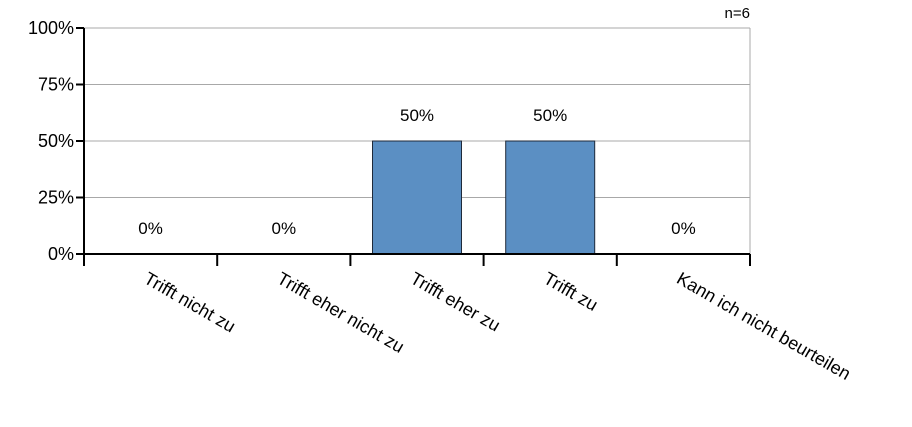  I want to click on y-tick-label: 75%, so click(56, 85).